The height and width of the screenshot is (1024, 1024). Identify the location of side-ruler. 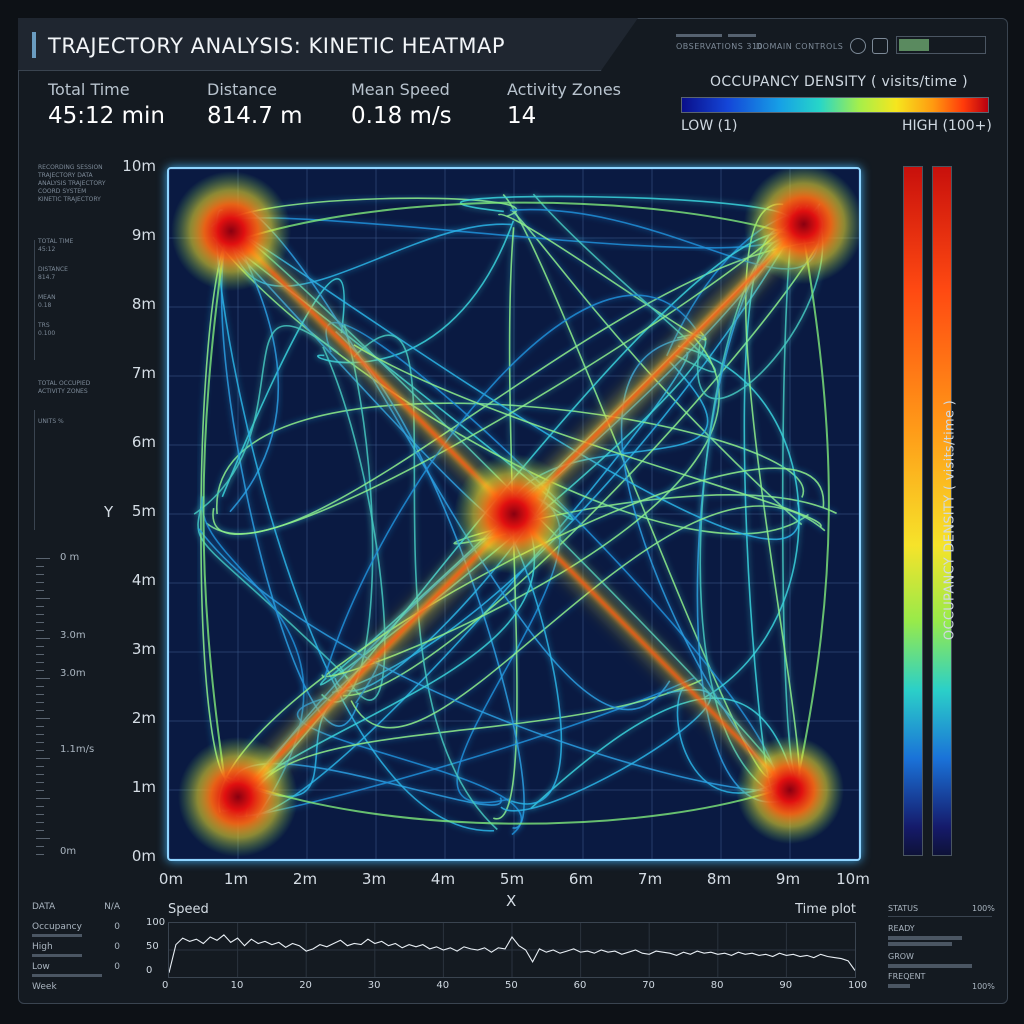
(47, 707).